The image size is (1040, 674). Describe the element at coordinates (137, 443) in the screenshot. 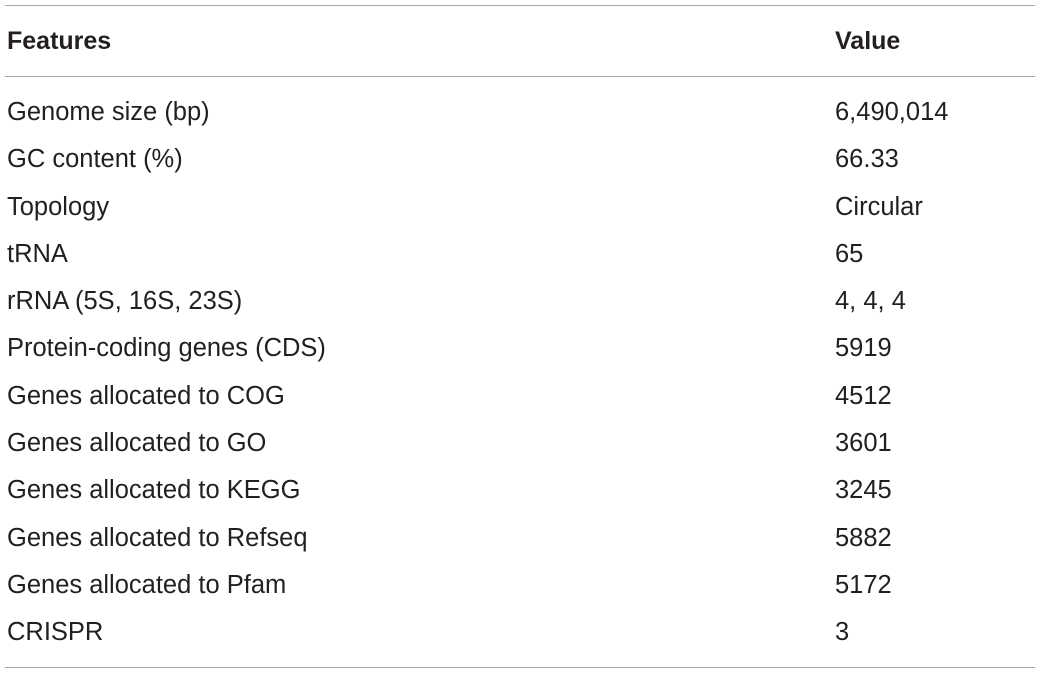

I see `feature-cell: Genes allocated to GO` at that location.